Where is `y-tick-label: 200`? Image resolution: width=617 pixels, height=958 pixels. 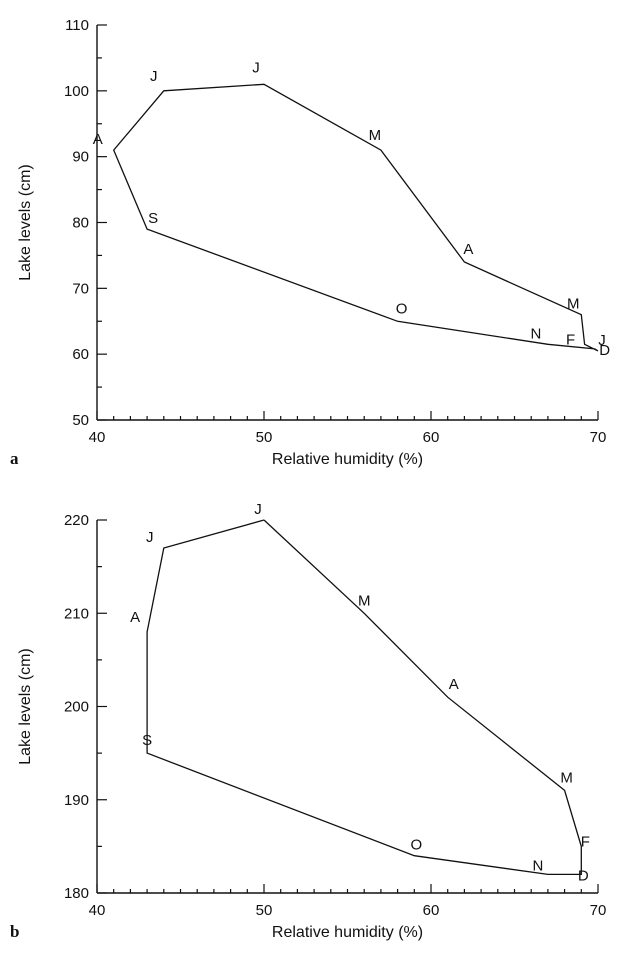 y-tick-label: 200 is located at coordinates (76, 707).